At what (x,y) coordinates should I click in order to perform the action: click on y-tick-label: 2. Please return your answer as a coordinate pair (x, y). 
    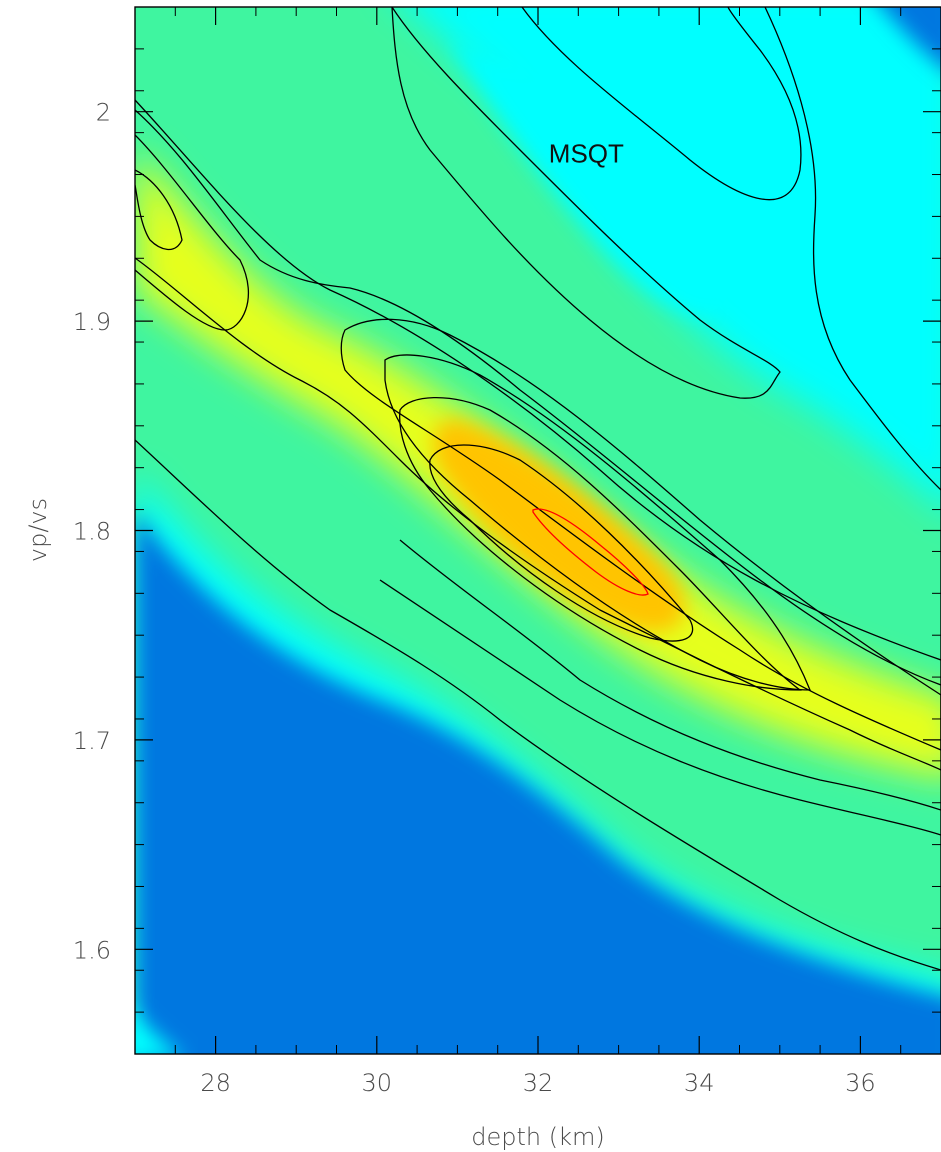
    Looking at the image, I should click on (103, 113).